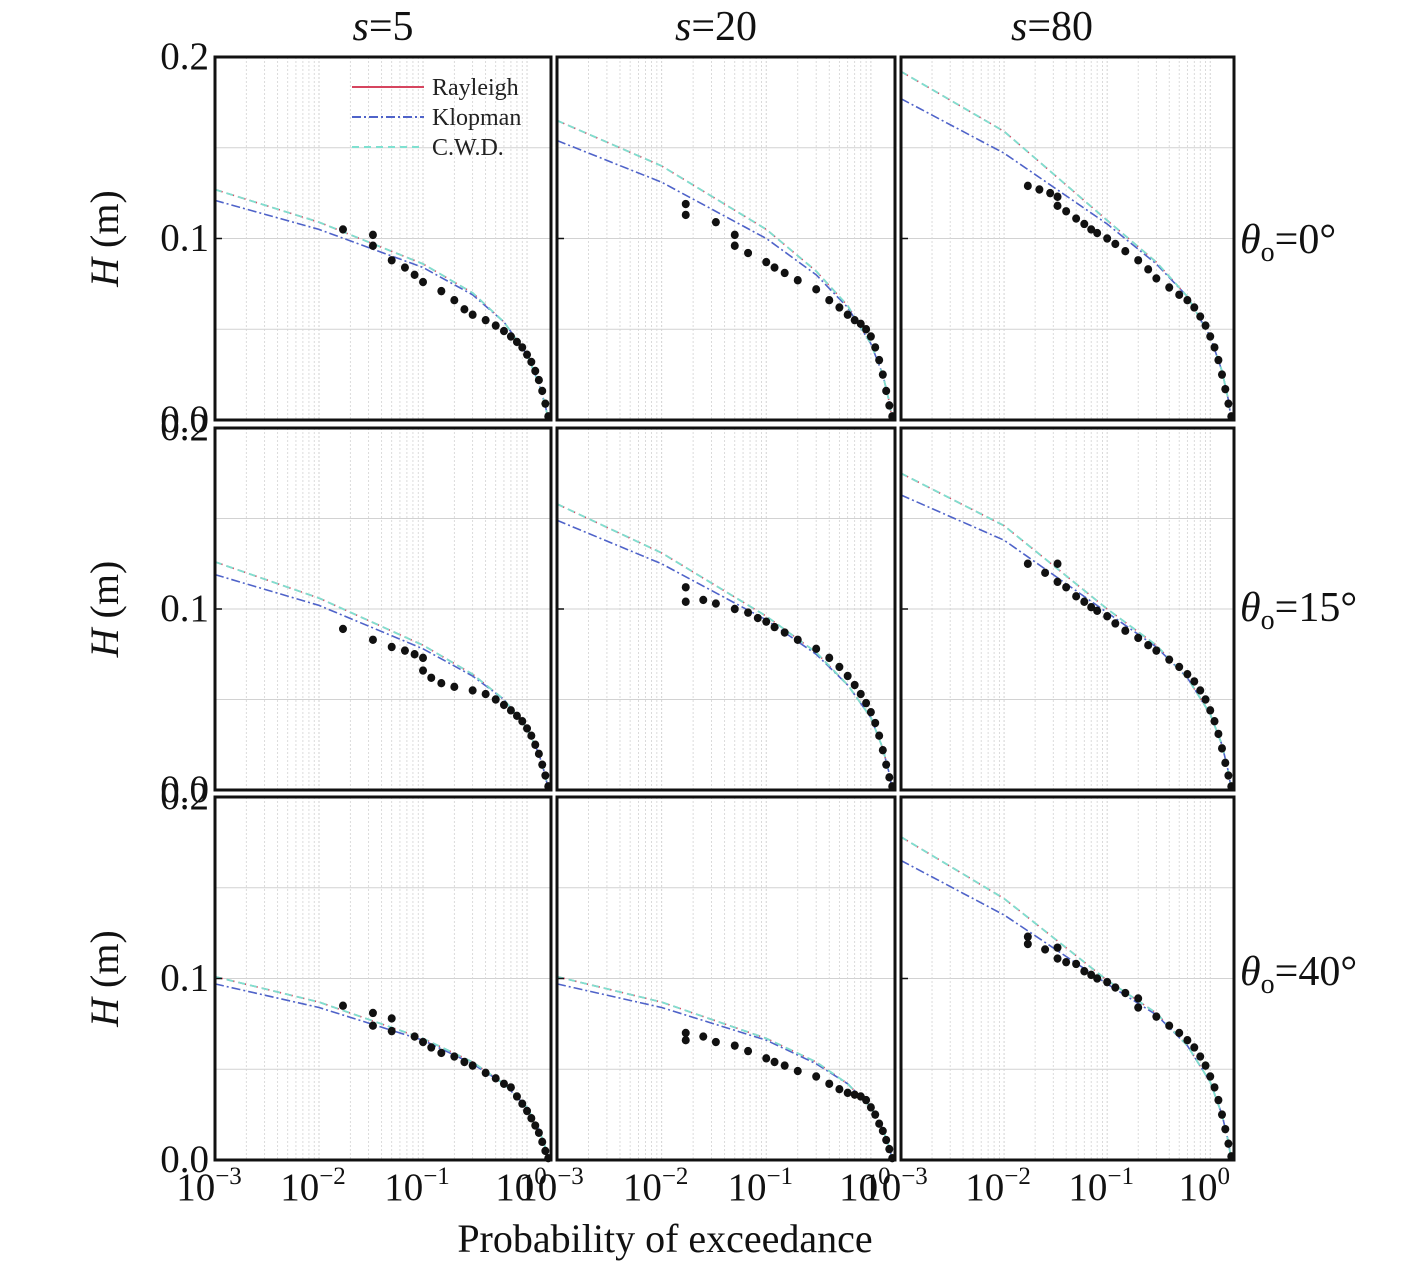  What do you see at coordinates (184, 608) in the screenshot?
I see `y-tick-label: 0.1` at bounding box center [184, 608].